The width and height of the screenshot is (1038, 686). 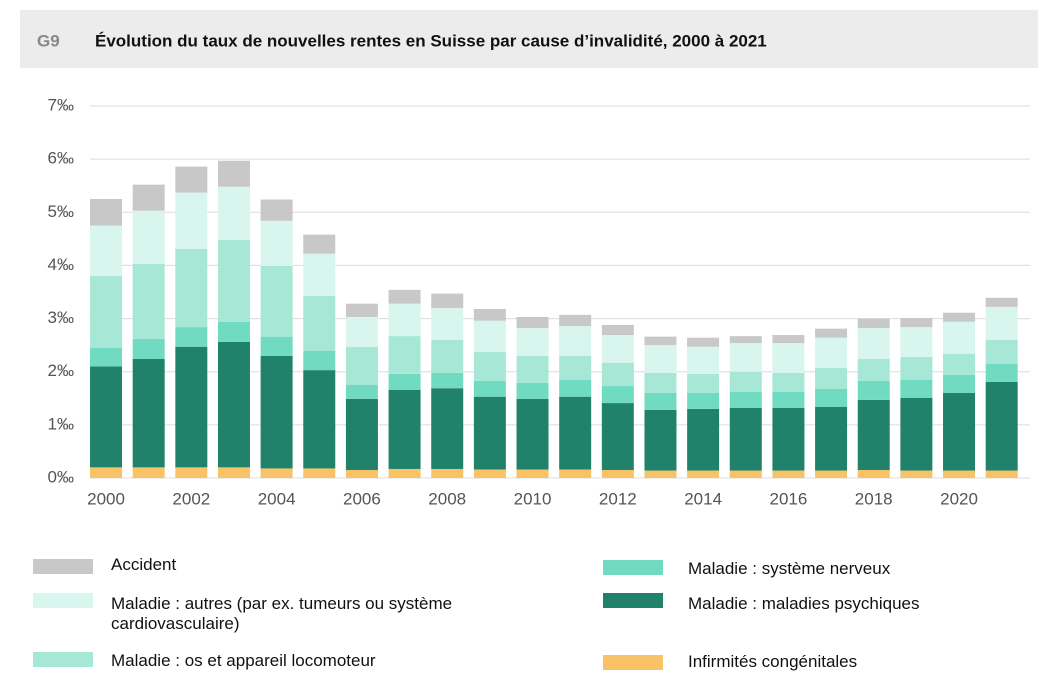 I want to click on y-tick-label: 2‰, so click(x=61, y=370).